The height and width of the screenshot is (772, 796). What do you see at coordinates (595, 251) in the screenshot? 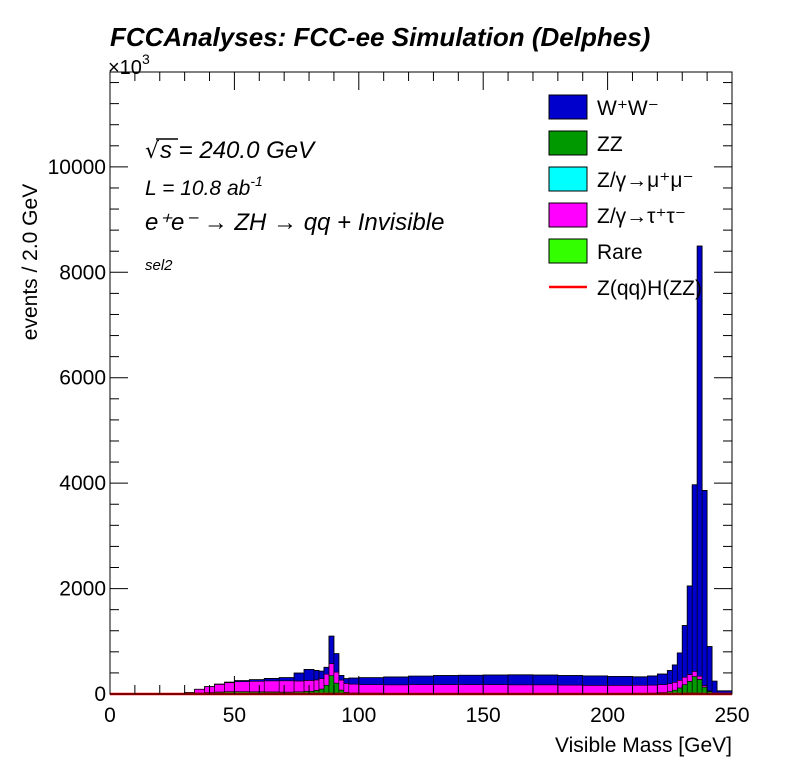
I see `legend-entry: Rare` at bounding box center [595, 251].